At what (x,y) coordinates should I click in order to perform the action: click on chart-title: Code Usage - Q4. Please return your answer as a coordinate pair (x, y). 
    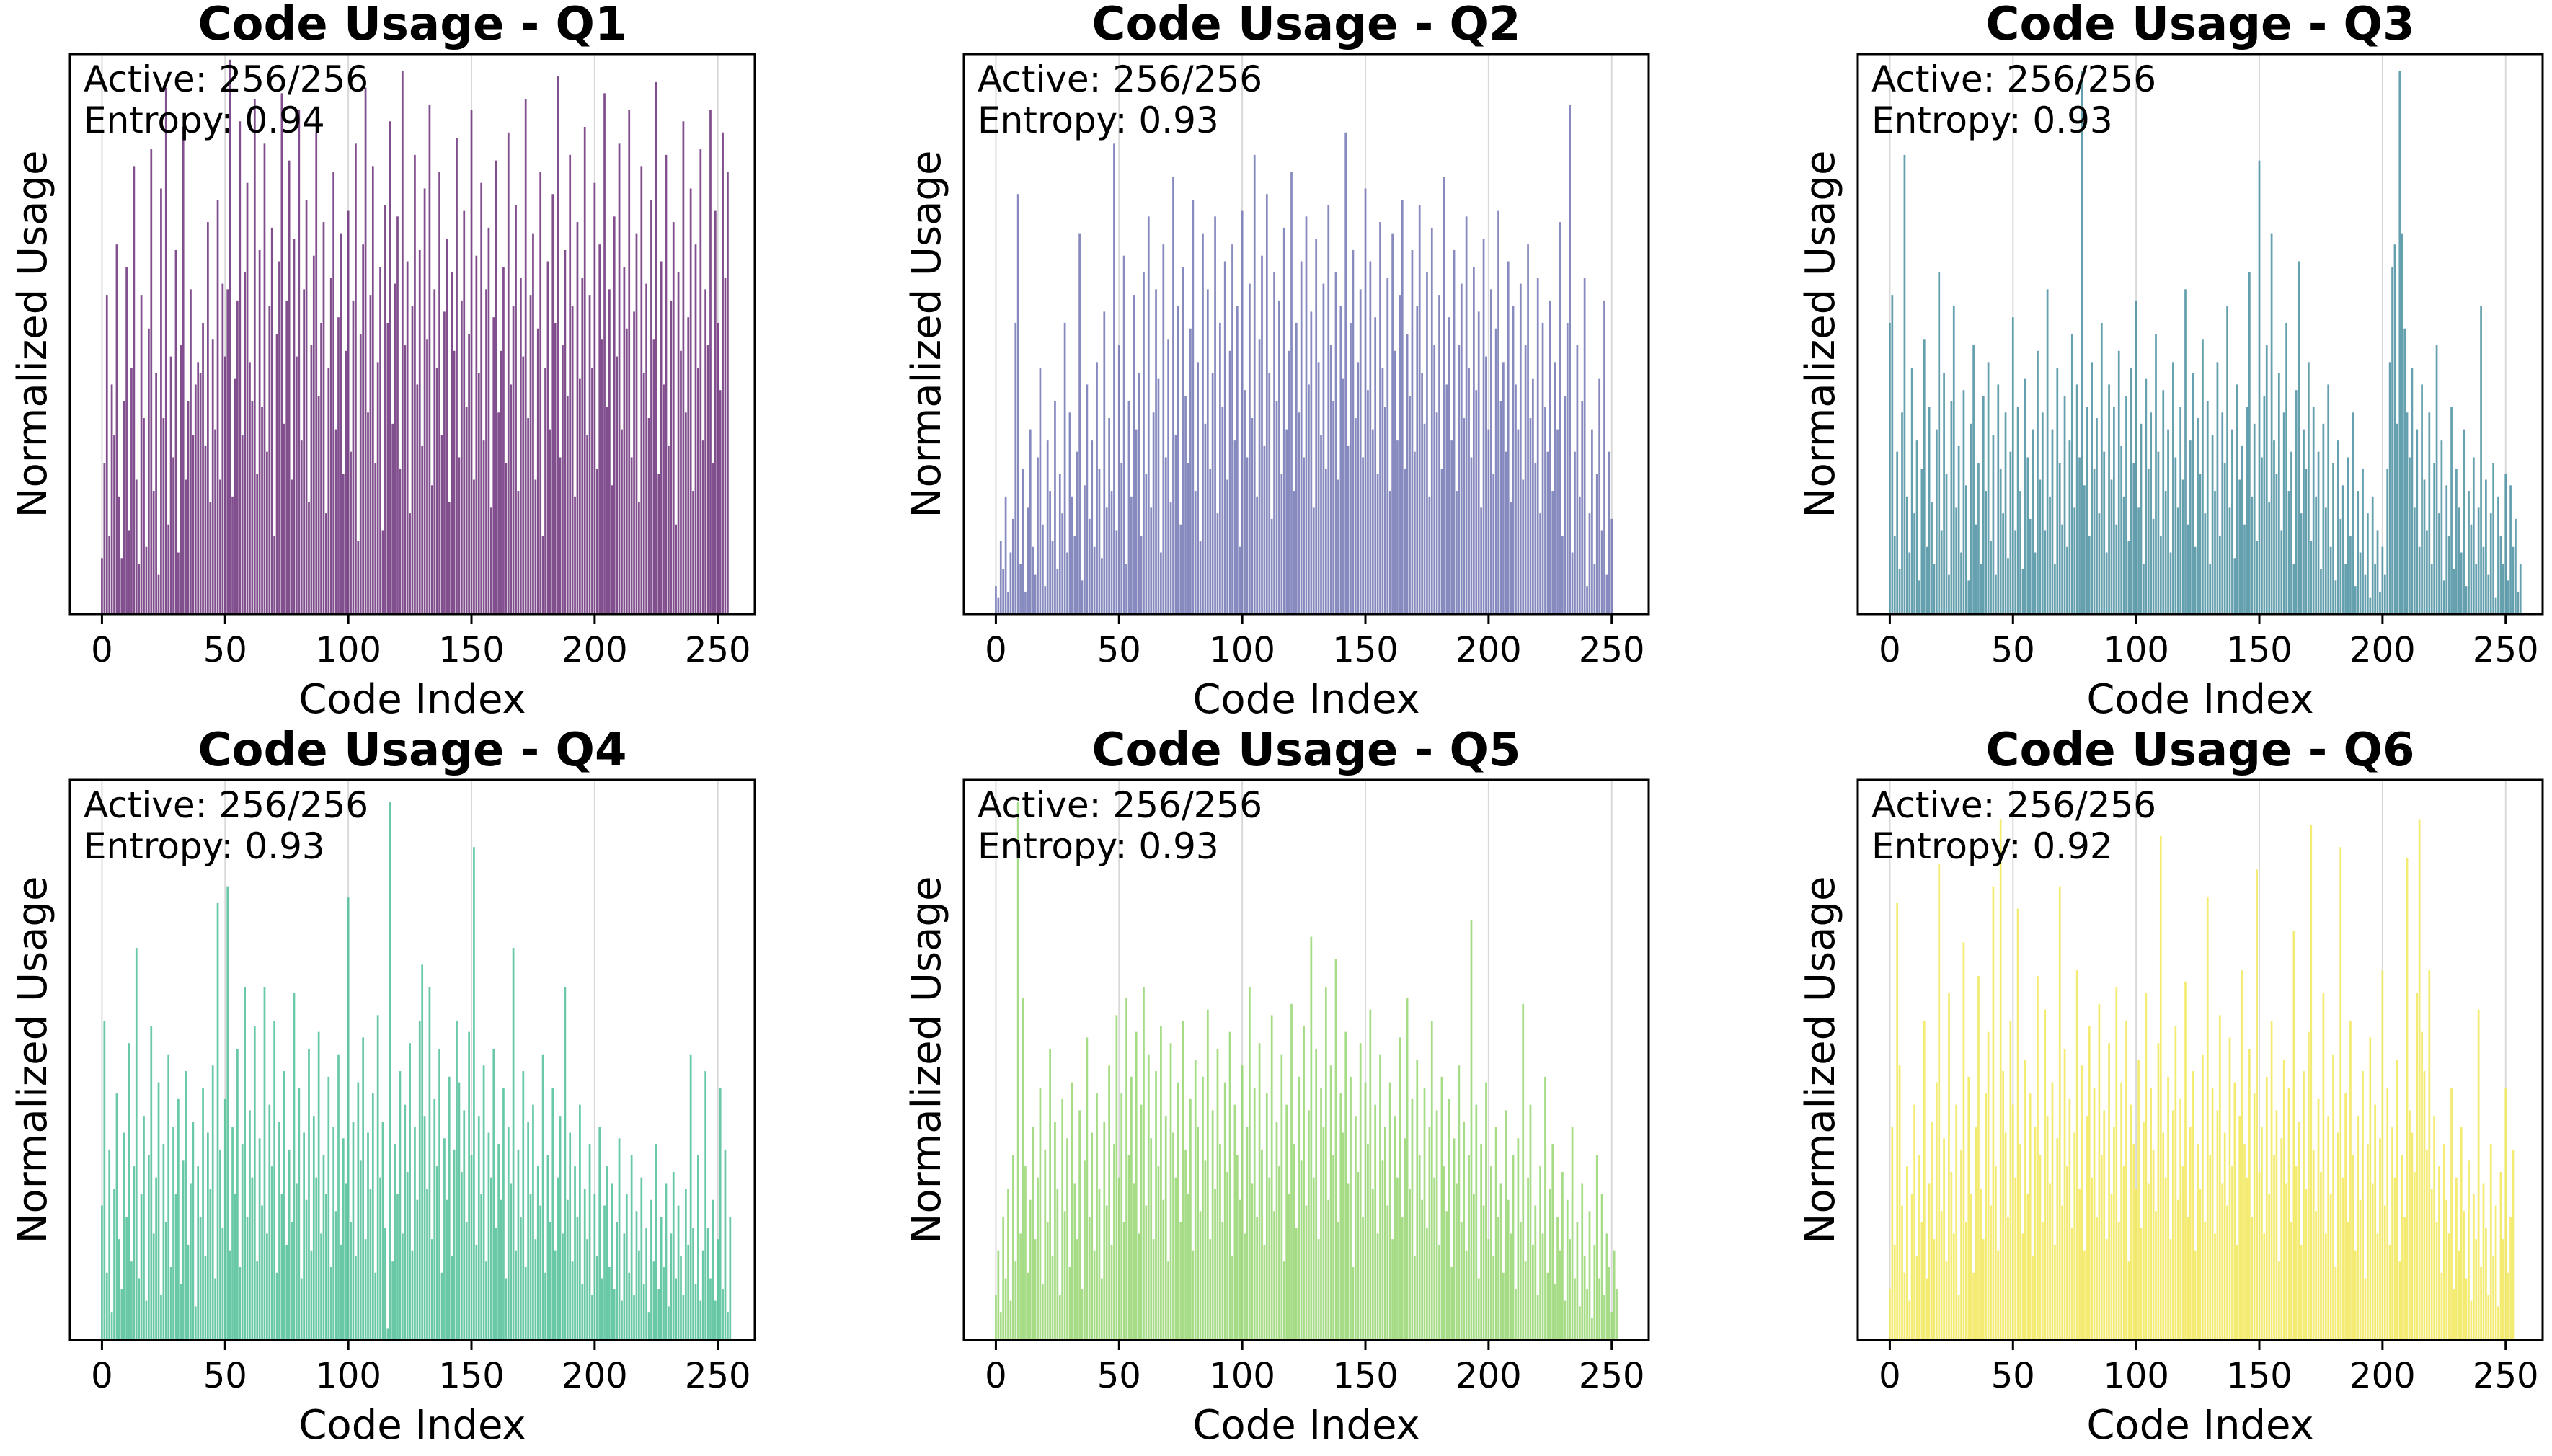
    Looking at the image, I should click on (412, 750).